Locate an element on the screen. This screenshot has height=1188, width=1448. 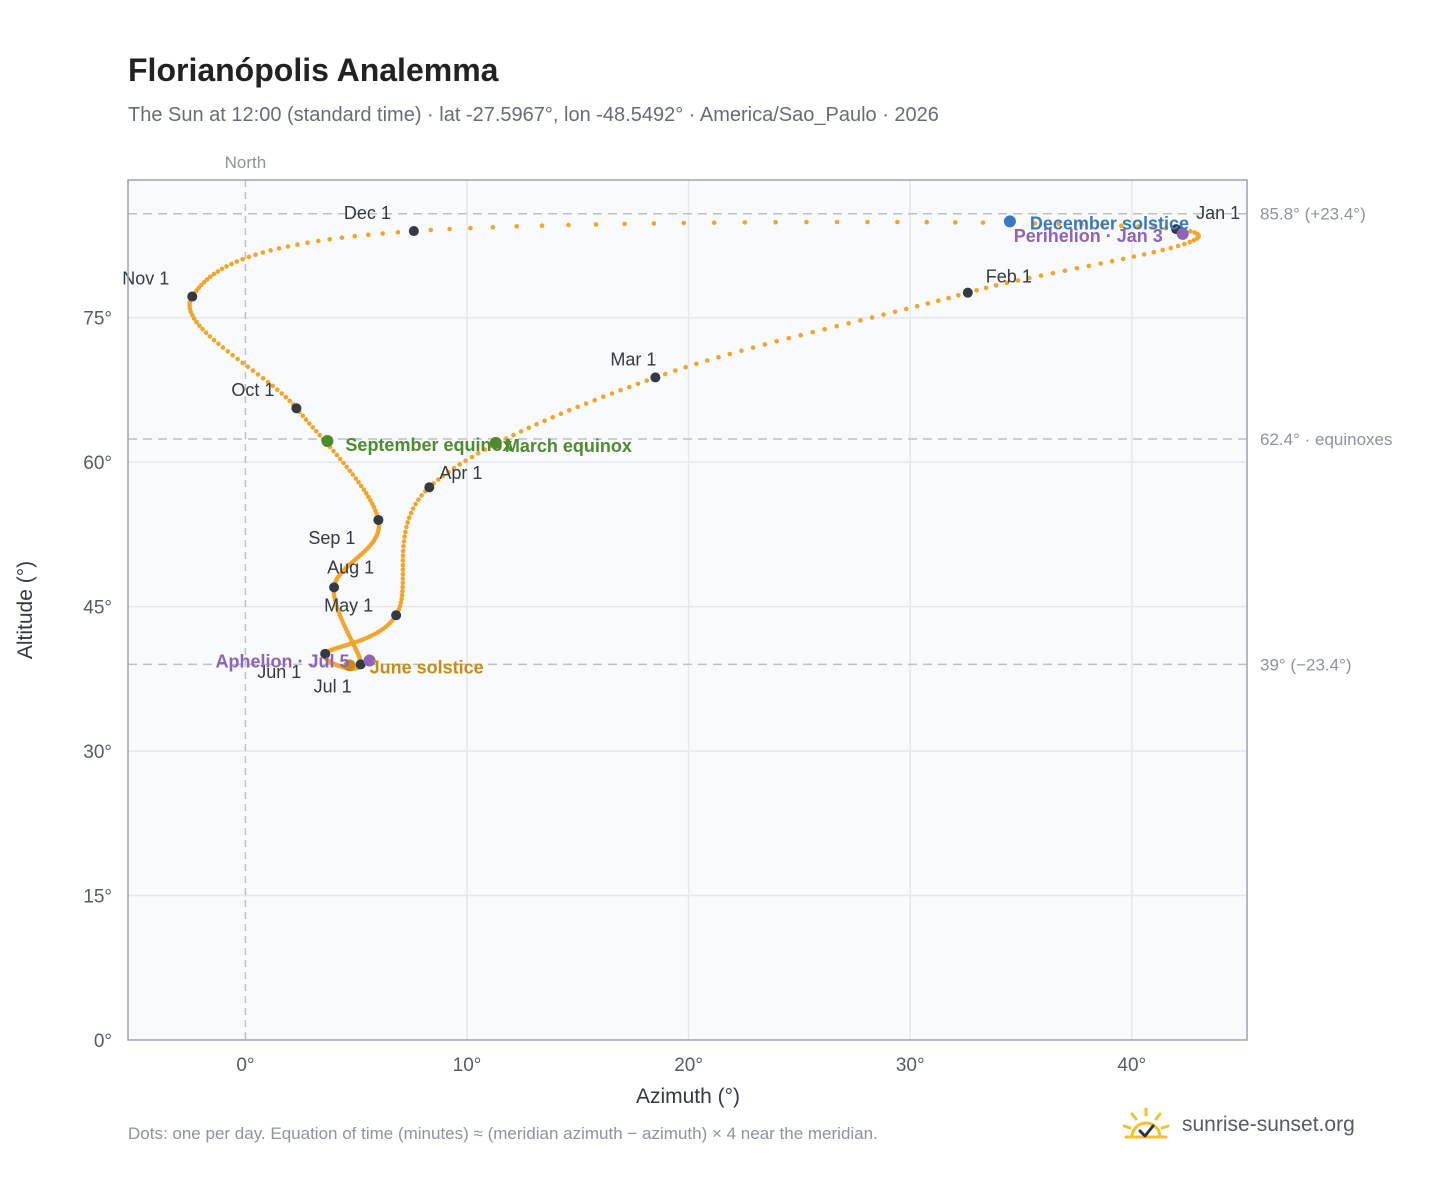
brand: sunrise-sunset.org is located at coordinates (1237, 1125).